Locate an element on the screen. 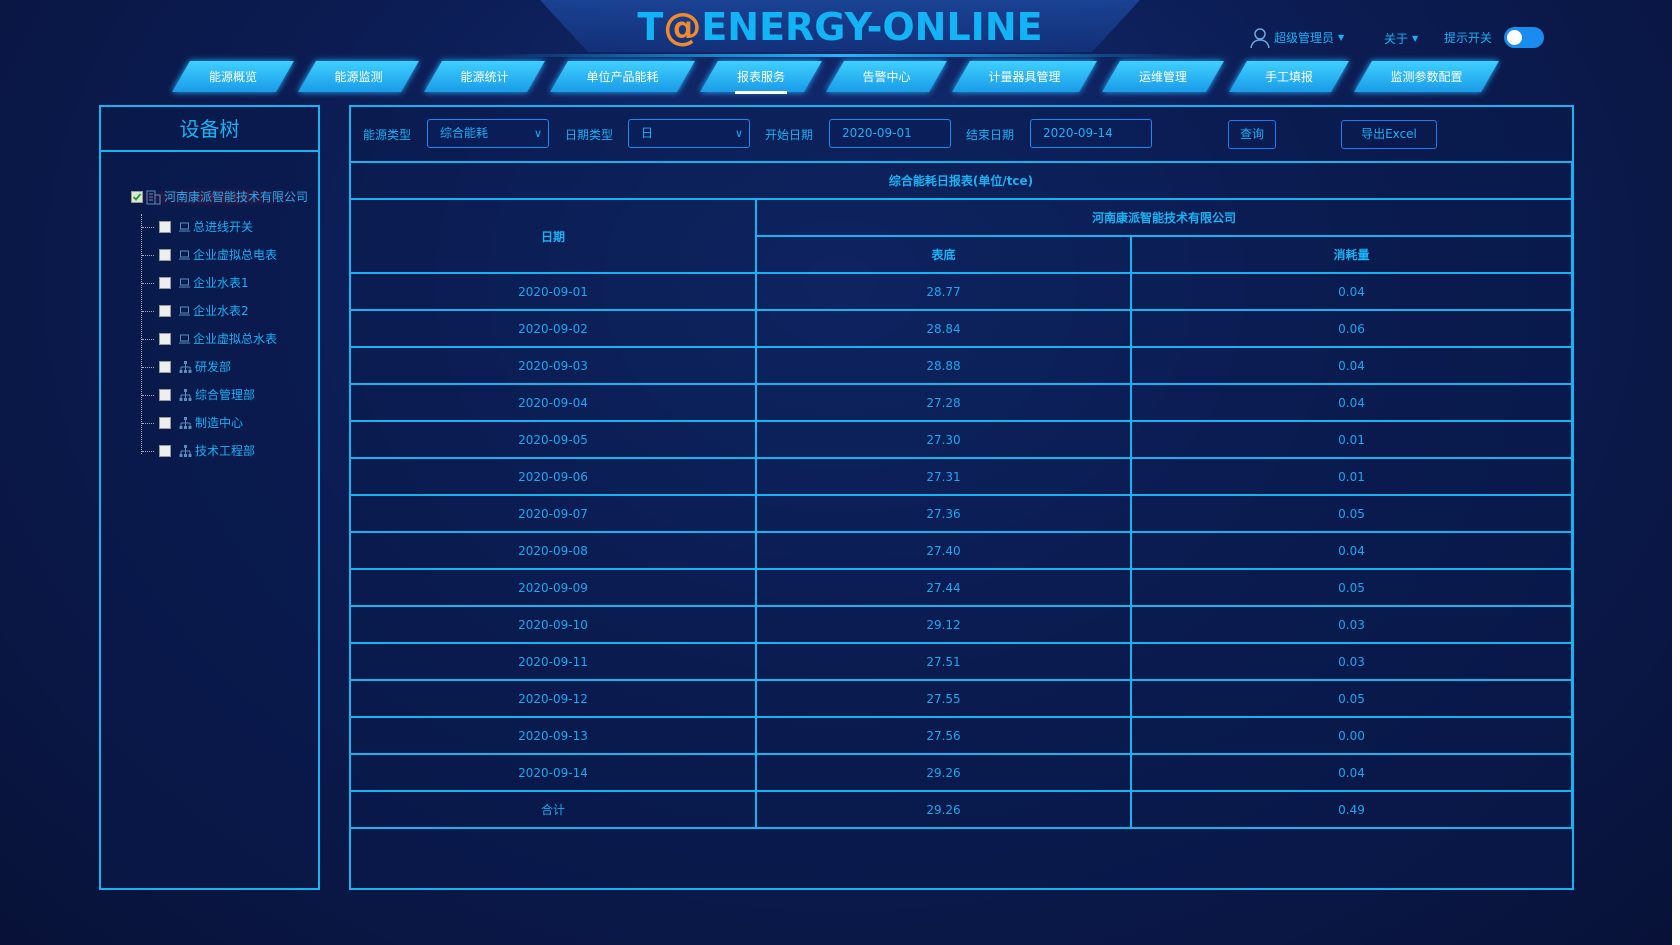 The width and height of the screenshot is (1680, 945). nav-tab-label: 能源统计 is located at coordinates (484, 77).